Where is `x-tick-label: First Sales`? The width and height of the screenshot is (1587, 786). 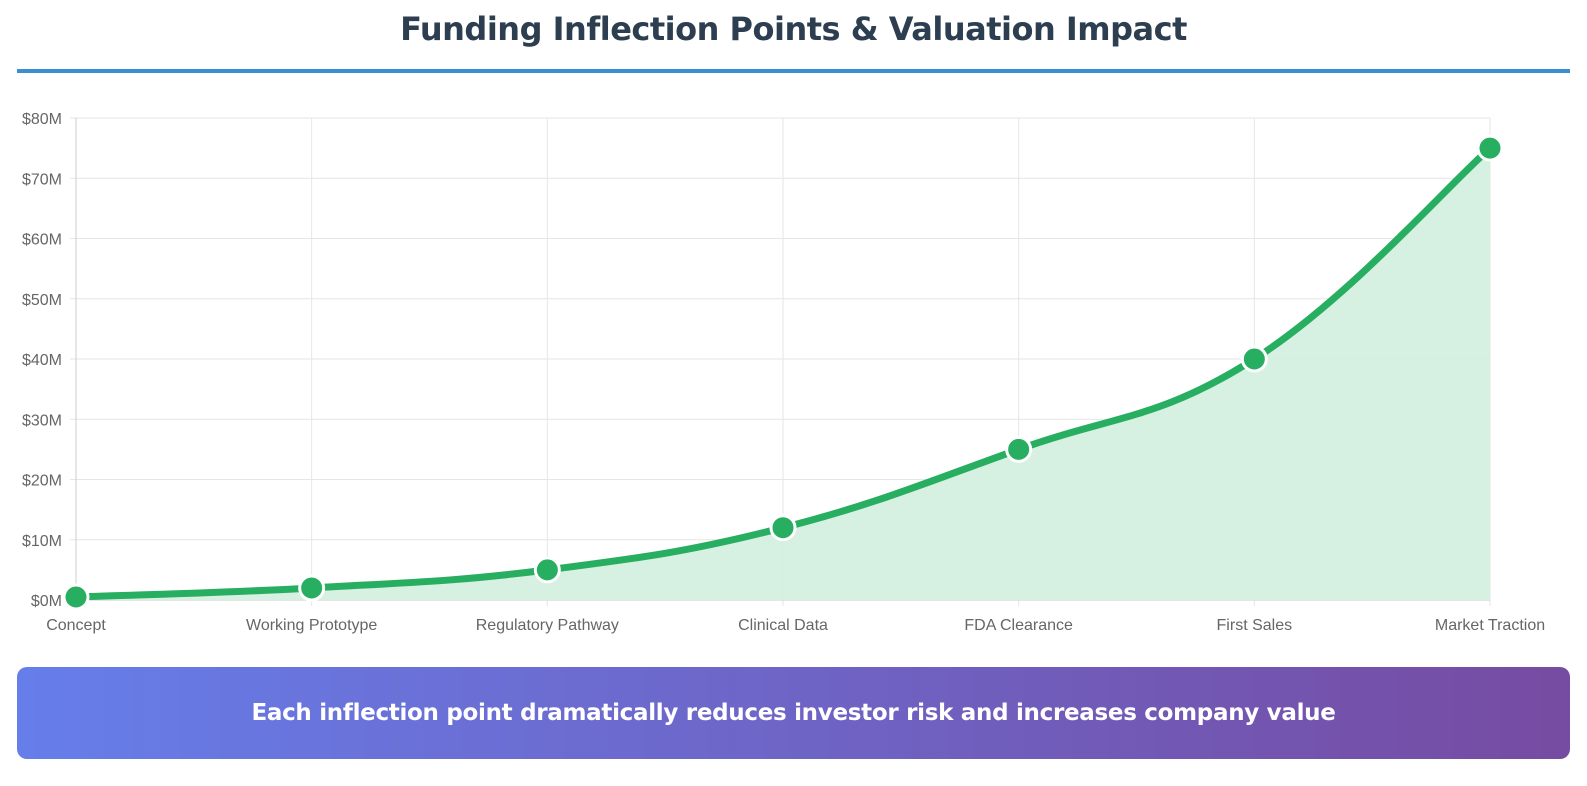
x-tick-label: First Sales is located at coordinates (1255, 625).